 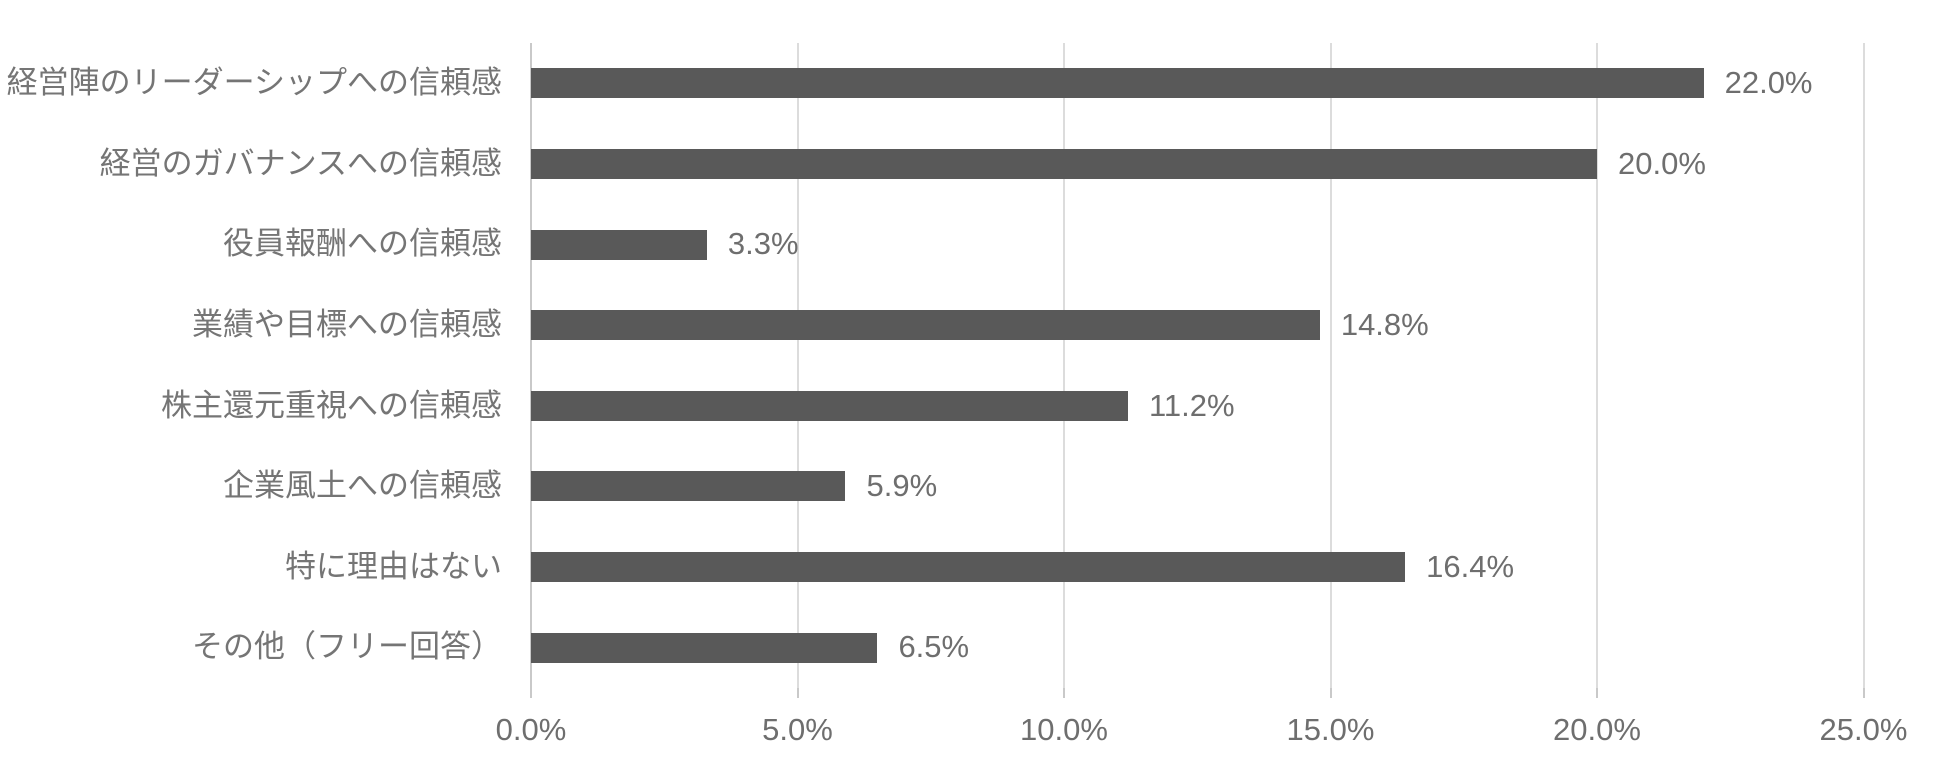 What do you see at coordinates (300, 163) in the screenshot?
I see `category-label: 経営のガバナンスへの信頼感` at bounding box center [300, 163].